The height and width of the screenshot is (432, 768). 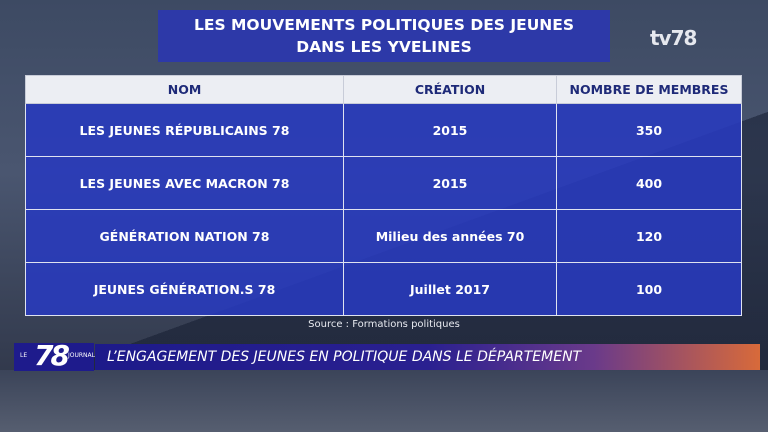 What do you see at coordinates (450, 289) in the screenshot?
I see `cell-creation: Juillet 2017` at bounding box center [450, 289].